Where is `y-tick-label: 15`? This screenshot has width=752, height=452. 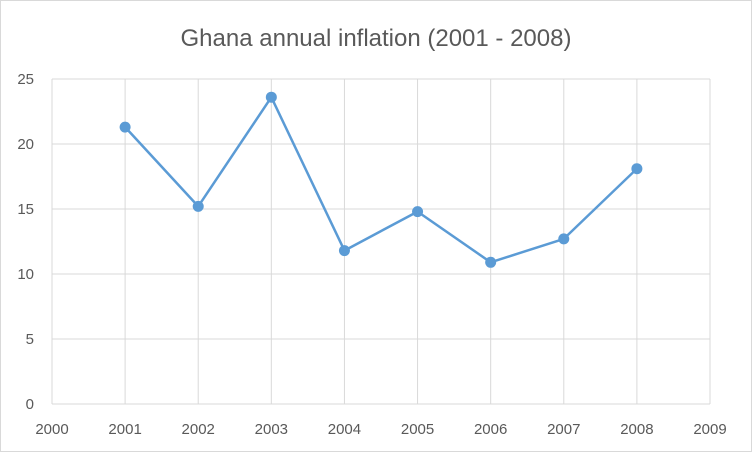 y-tick-label: 15 is located at coordinates (25, 209).